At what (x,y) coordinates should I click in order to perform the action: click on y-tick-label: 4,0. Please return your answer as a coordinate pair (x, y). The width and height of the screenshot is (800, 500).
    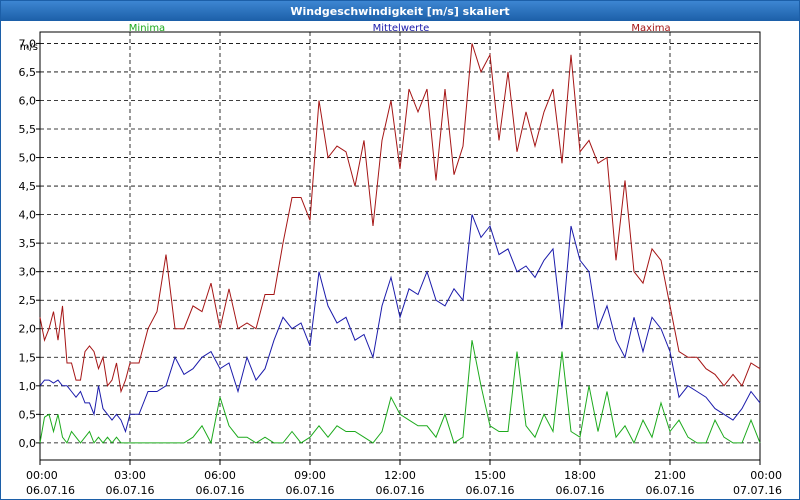
    Looking at the image, I should click on (28, 215).